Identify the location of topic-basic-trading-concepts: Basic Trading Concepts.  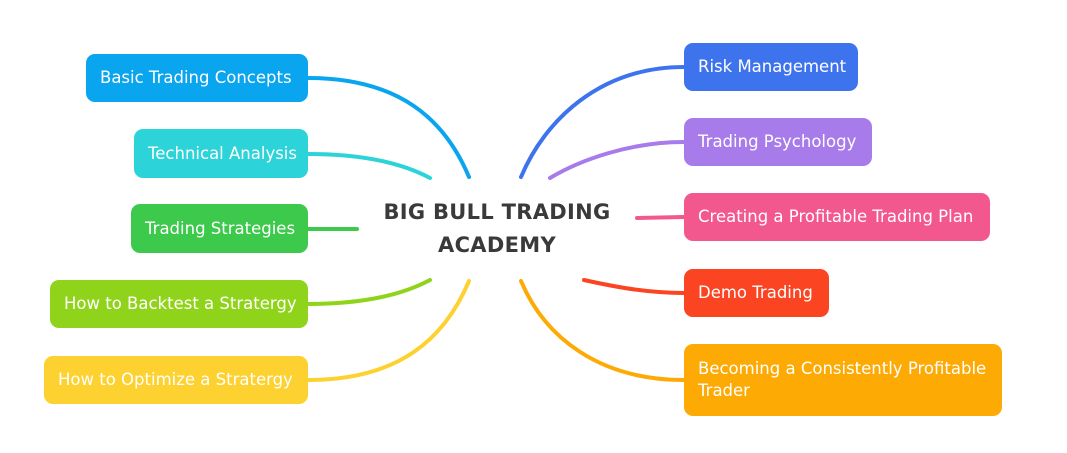
(197, 78).